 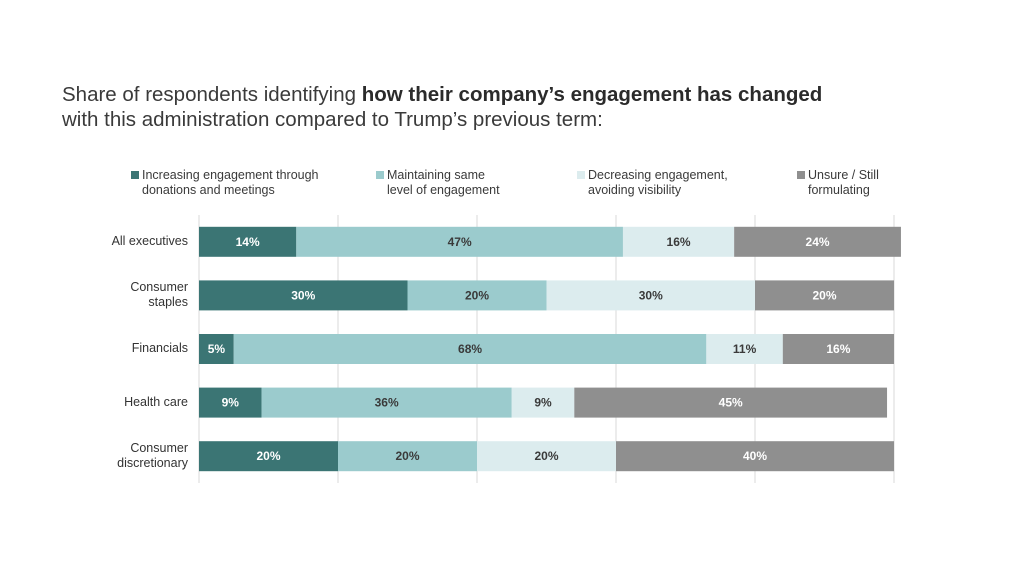 I want to click on data-label: 68%, so click(x=470, y=349).